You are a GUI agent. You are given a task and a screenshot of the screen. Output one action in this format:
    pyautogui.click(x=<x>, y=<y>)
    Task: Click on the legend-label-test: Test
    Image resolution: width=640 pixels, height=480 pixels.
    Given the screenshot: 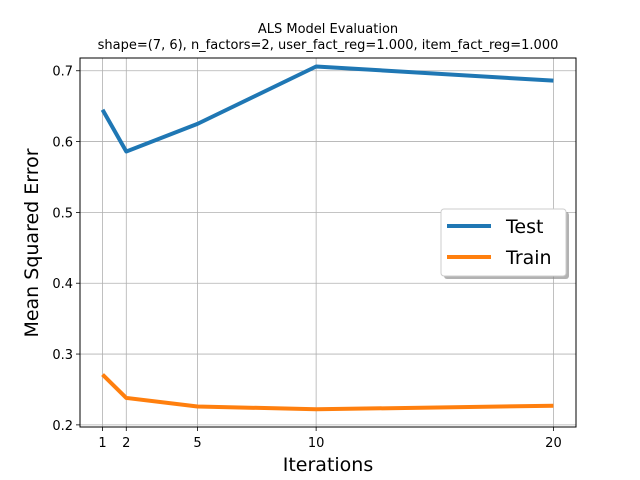 What is the action you would take?
    pyautogui.click(x=524, y=227)
    